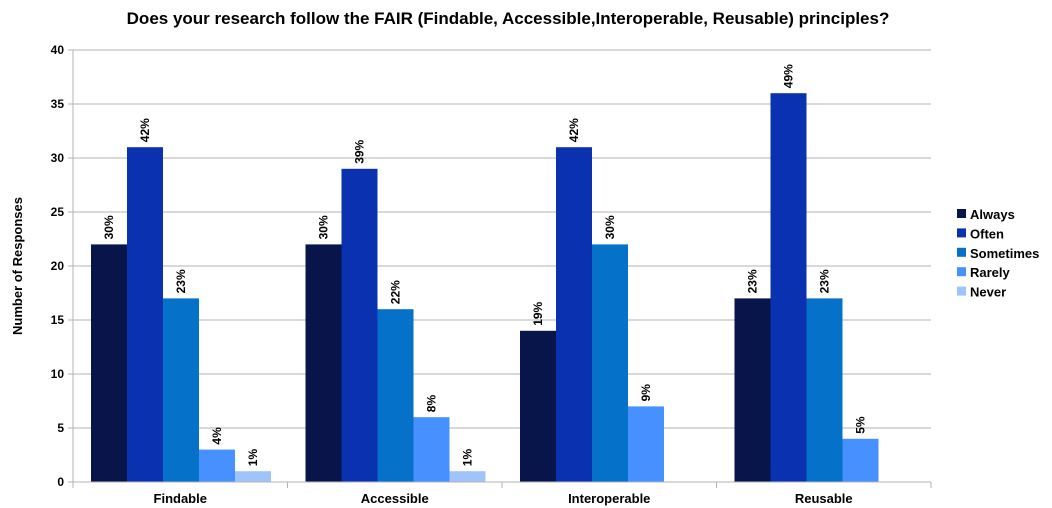  Describe the element at coordinates (861, 425) in the screenshot. I see `data-label: 5%` at that location.